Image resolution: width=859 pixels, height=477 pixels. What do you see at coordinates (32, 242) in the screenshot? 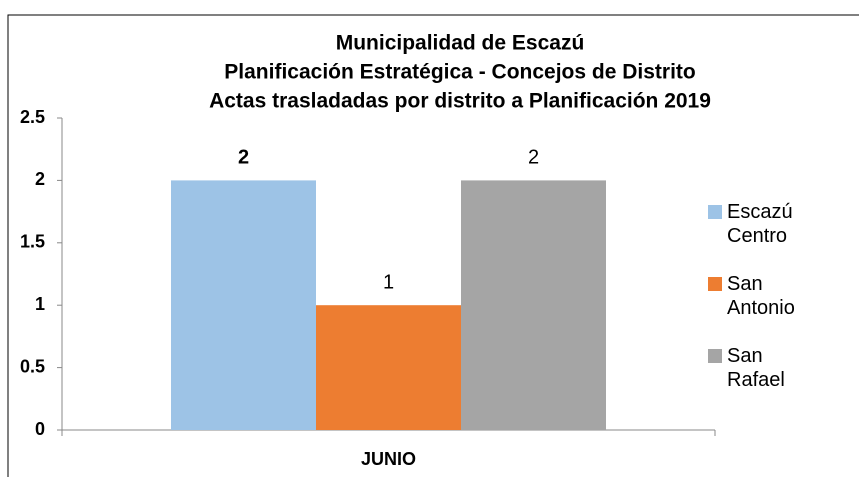
I see `y-tick-label: 1.5` at bounding box center [32, 242].